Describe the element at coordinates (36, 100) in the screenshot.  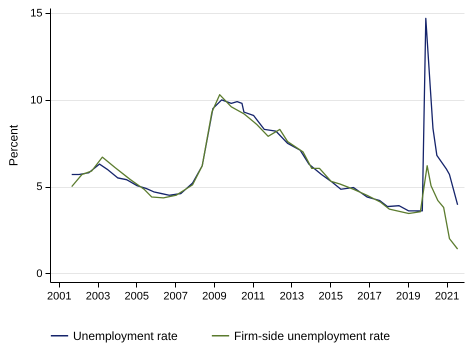
I see `y-tick-label: 10` at that location.